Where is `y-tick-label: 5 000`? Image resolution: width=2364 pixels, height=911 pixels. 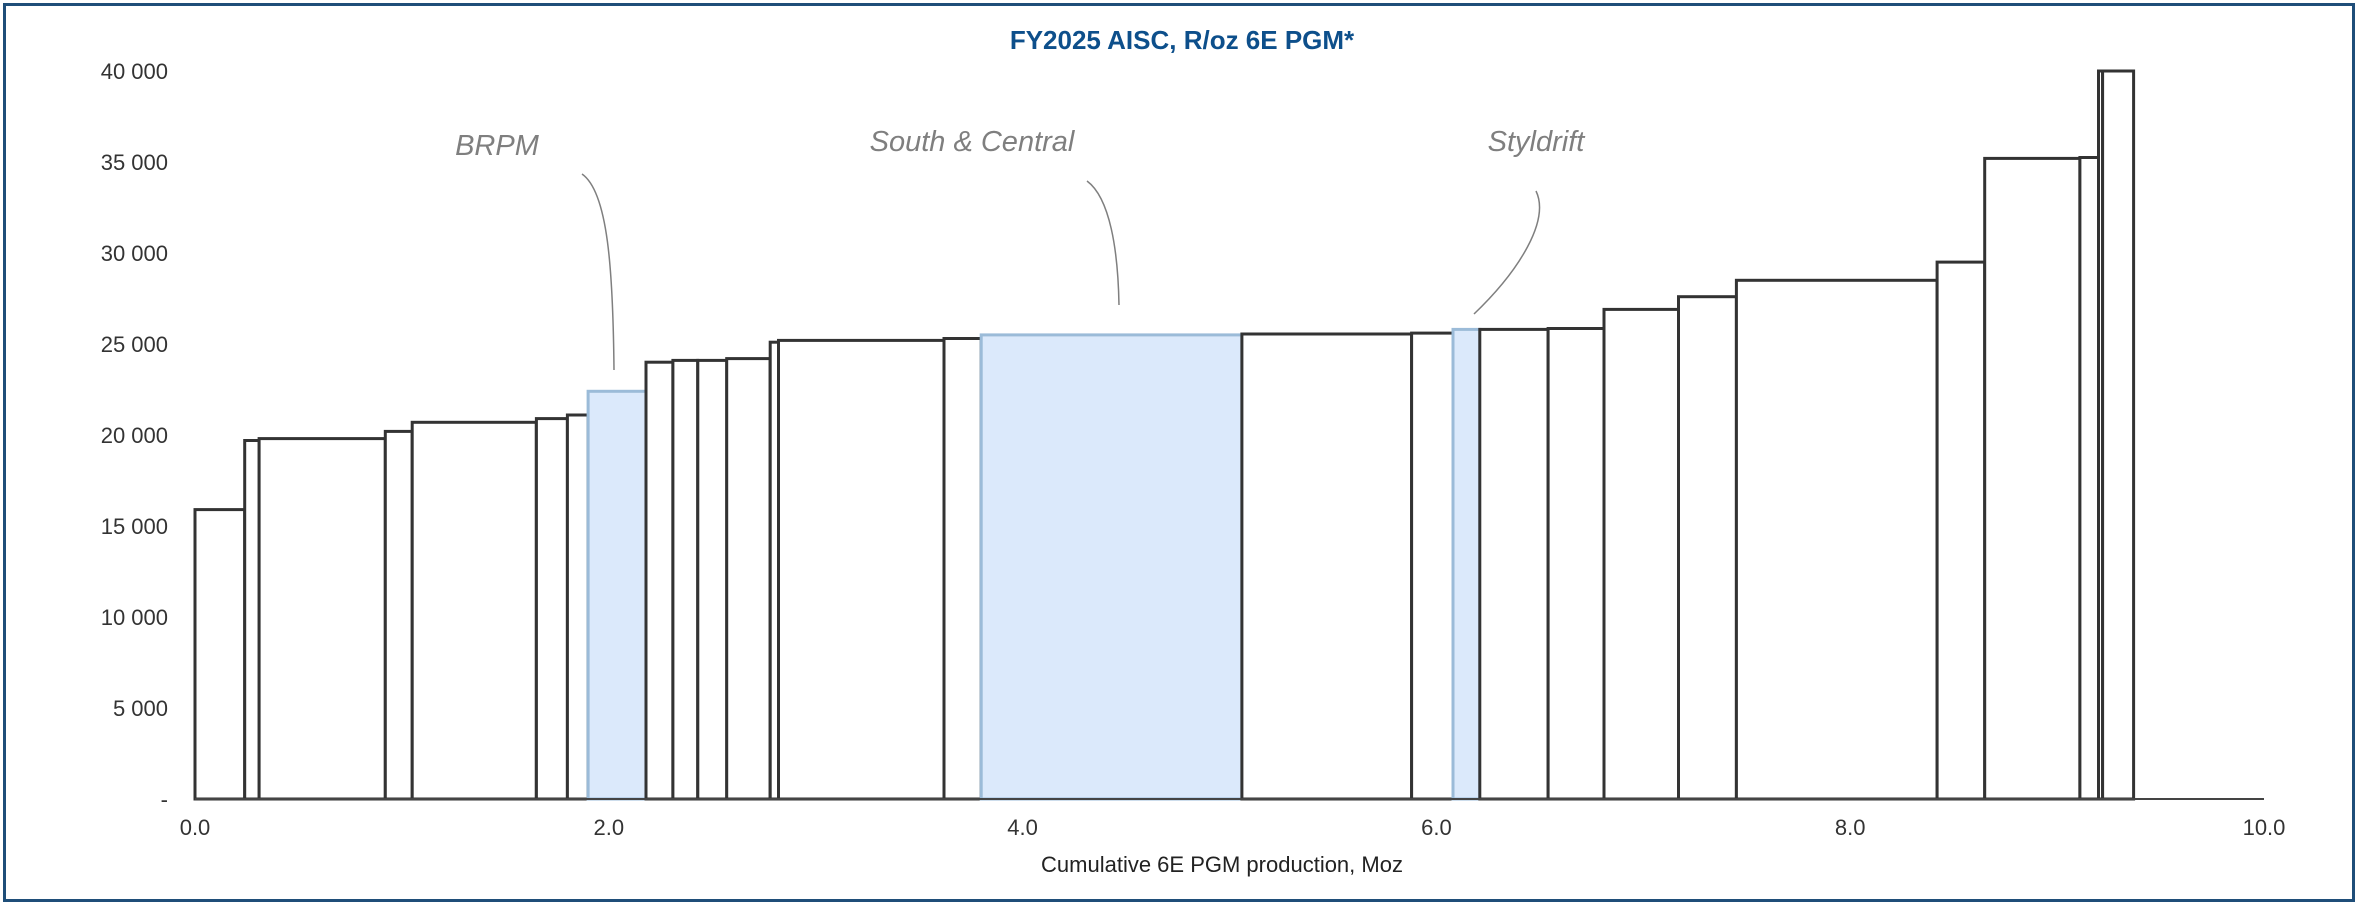 y-tick-label: 5 000 is located at coordinates (140, 708).